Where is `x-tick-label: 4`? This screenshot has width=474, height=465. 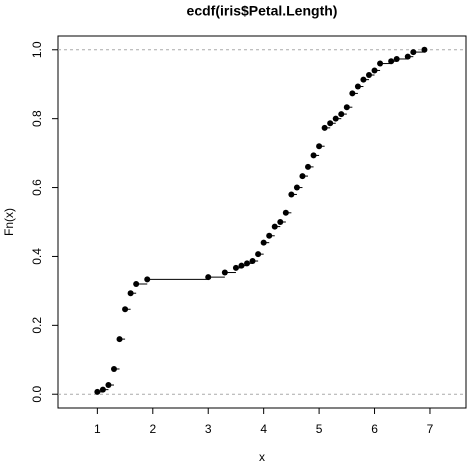
x-tick-label: 4 is located at coordinates (263, 429).